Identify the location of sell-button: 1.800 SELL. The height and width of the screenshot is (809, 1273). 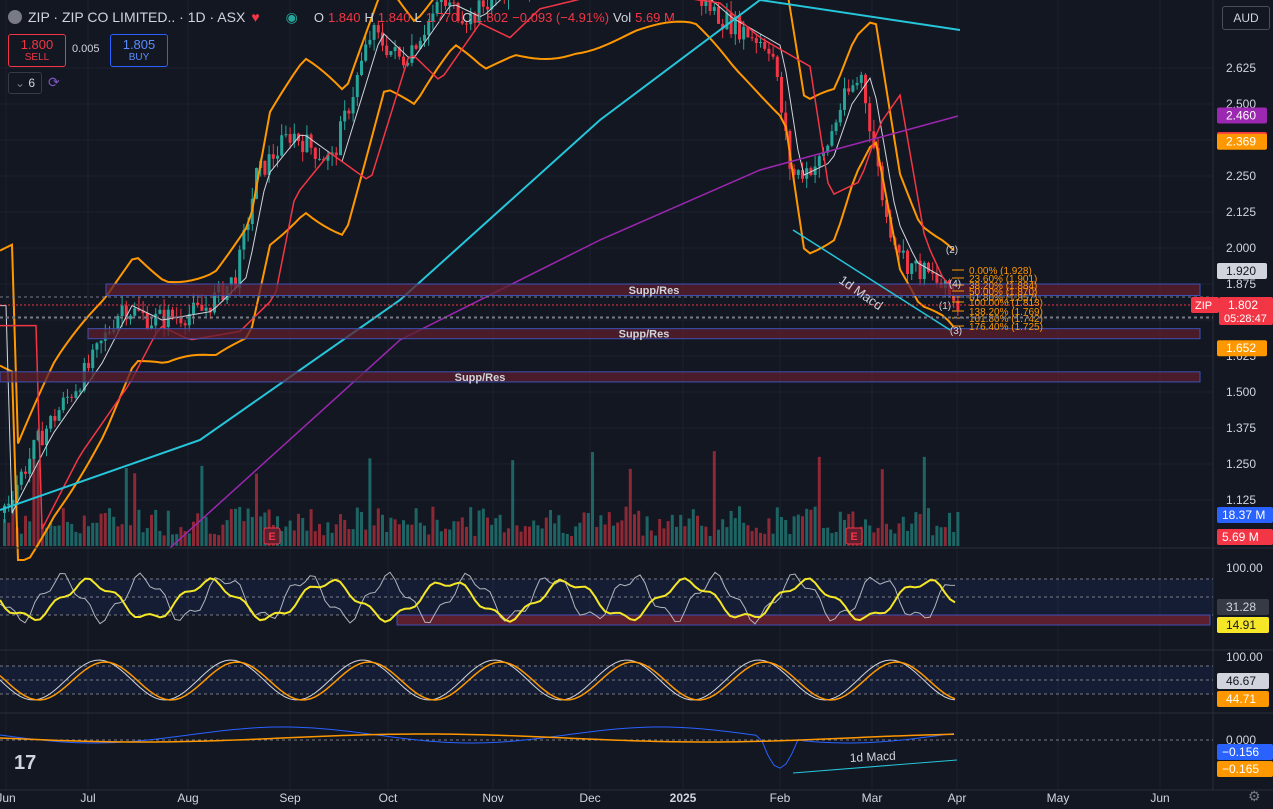
(37, 50).